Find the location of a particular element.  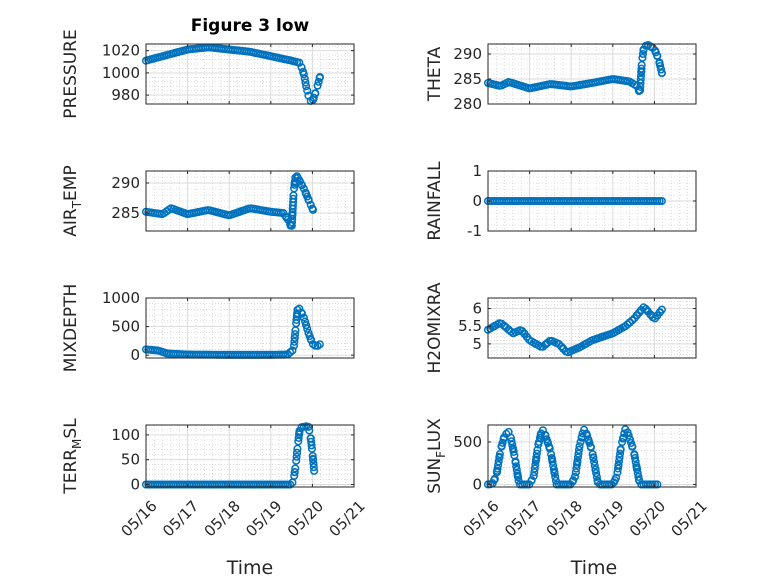

y-tick-label: 5.5 is located at coordinates (470, 326).